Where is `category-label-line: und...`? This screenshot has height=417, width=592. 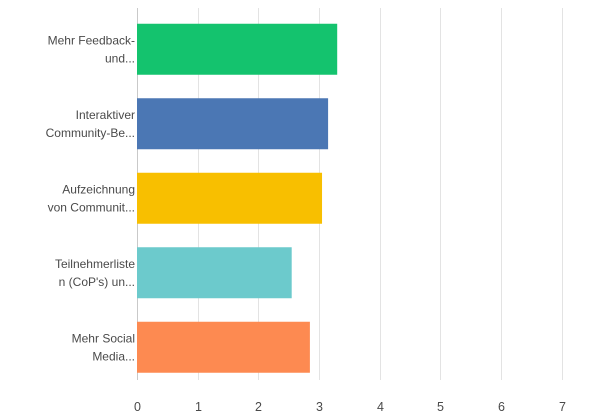 category-label-line: und... is located at coordinates (120, 58).